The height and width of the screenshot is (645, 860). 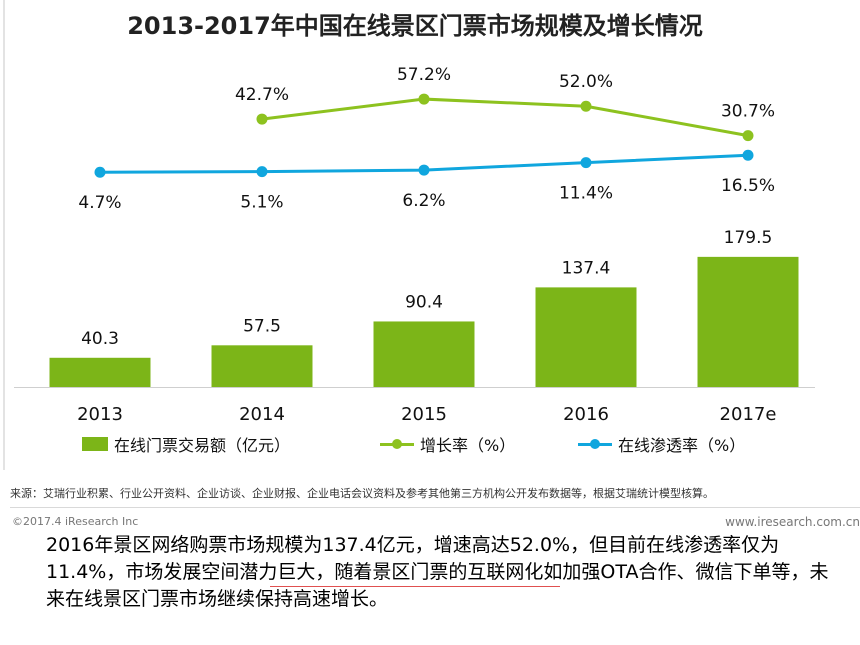 I want to click on bar-2013, so click(x=100, y=372).